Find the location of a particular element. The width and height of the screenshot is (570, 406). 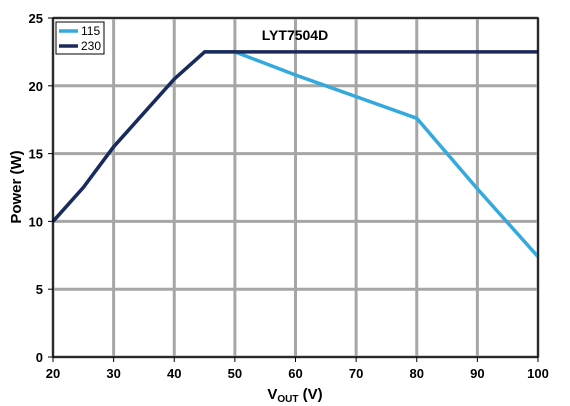

x-axis-title-main: V is located at coordinates (272, 394).